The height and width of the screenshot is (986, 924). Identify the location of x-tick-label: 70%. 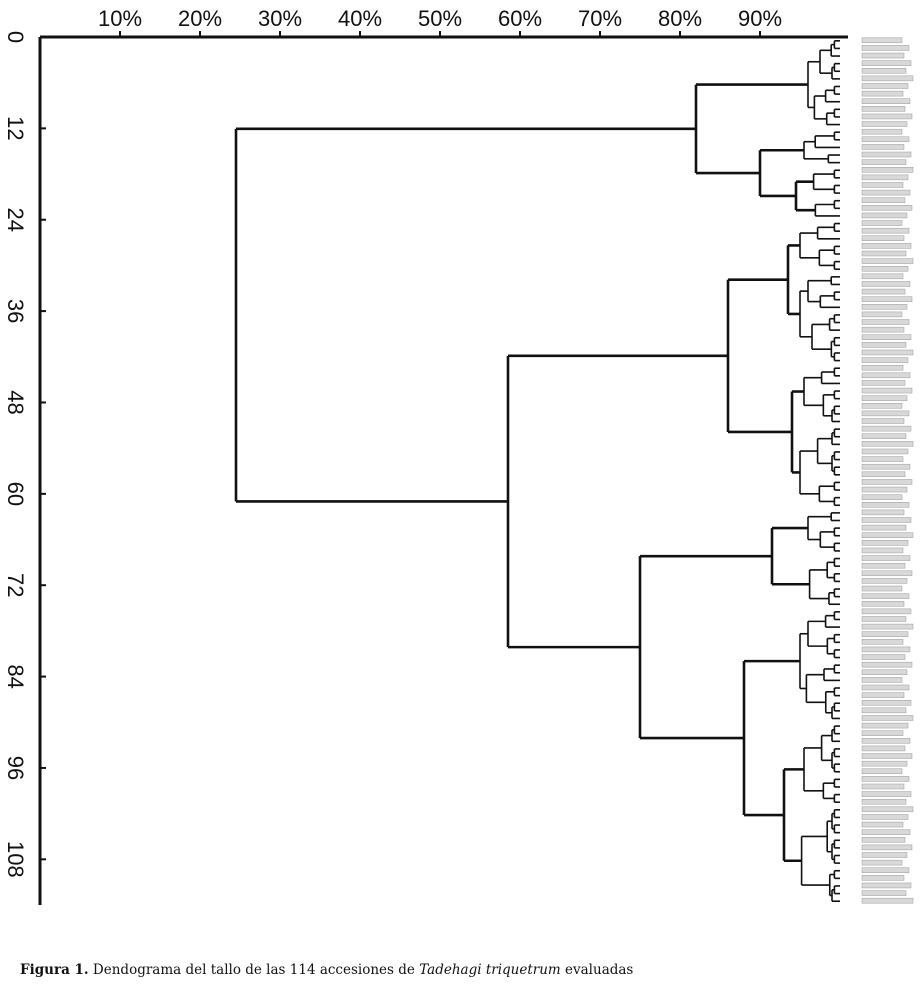
(600, 18).